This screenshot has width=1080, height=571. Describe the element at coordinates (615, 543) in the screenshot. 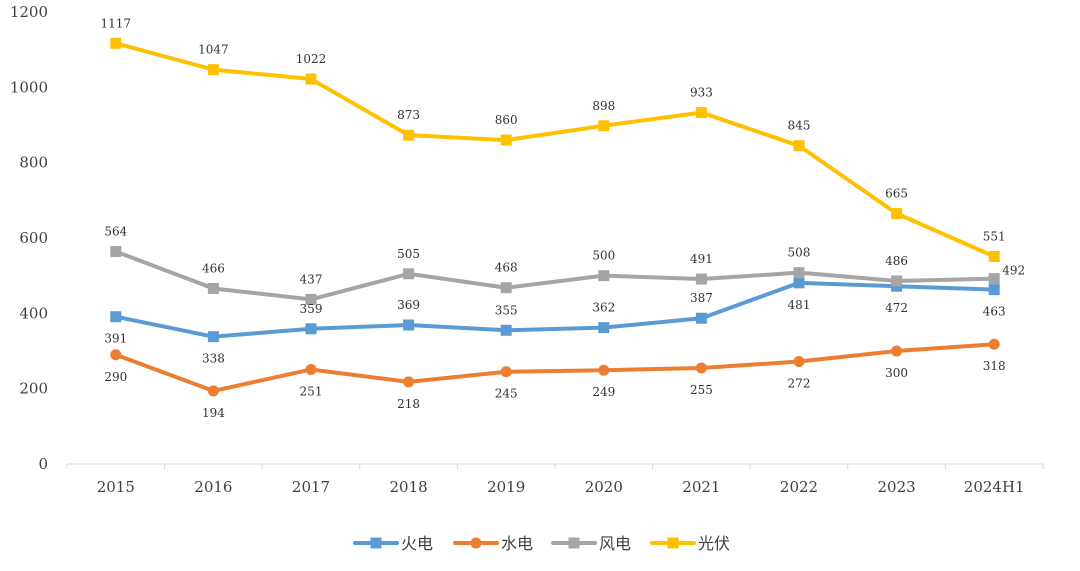

I see `legend-label: 风电` at that location.